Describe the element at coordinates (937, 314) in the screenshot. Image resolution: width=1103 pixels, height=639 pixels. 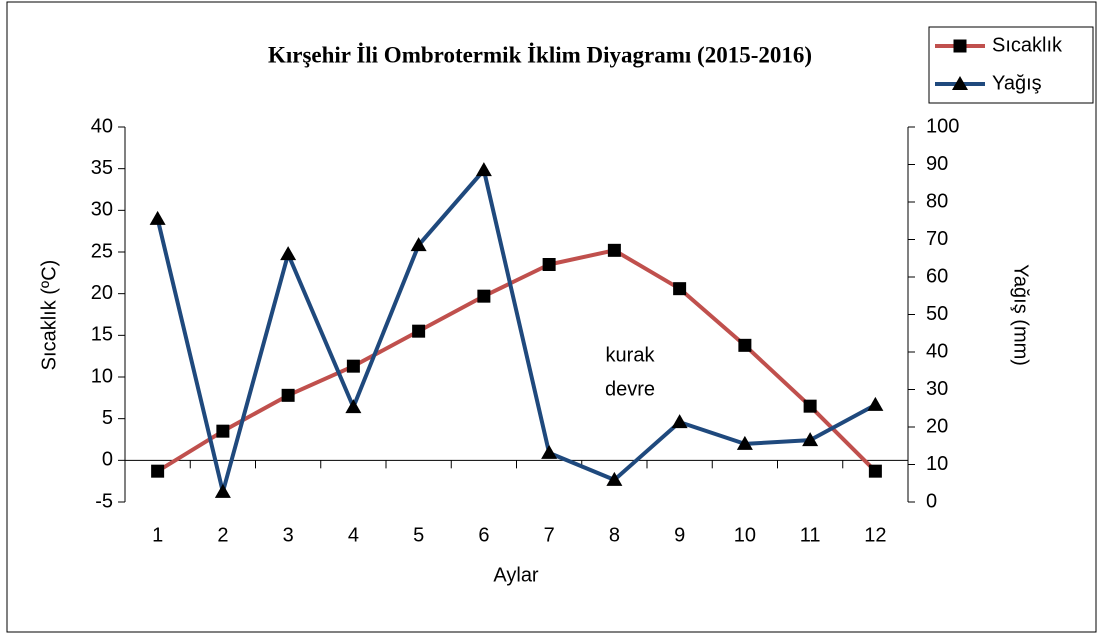
I see `y2-tick-label: 50` at that location.